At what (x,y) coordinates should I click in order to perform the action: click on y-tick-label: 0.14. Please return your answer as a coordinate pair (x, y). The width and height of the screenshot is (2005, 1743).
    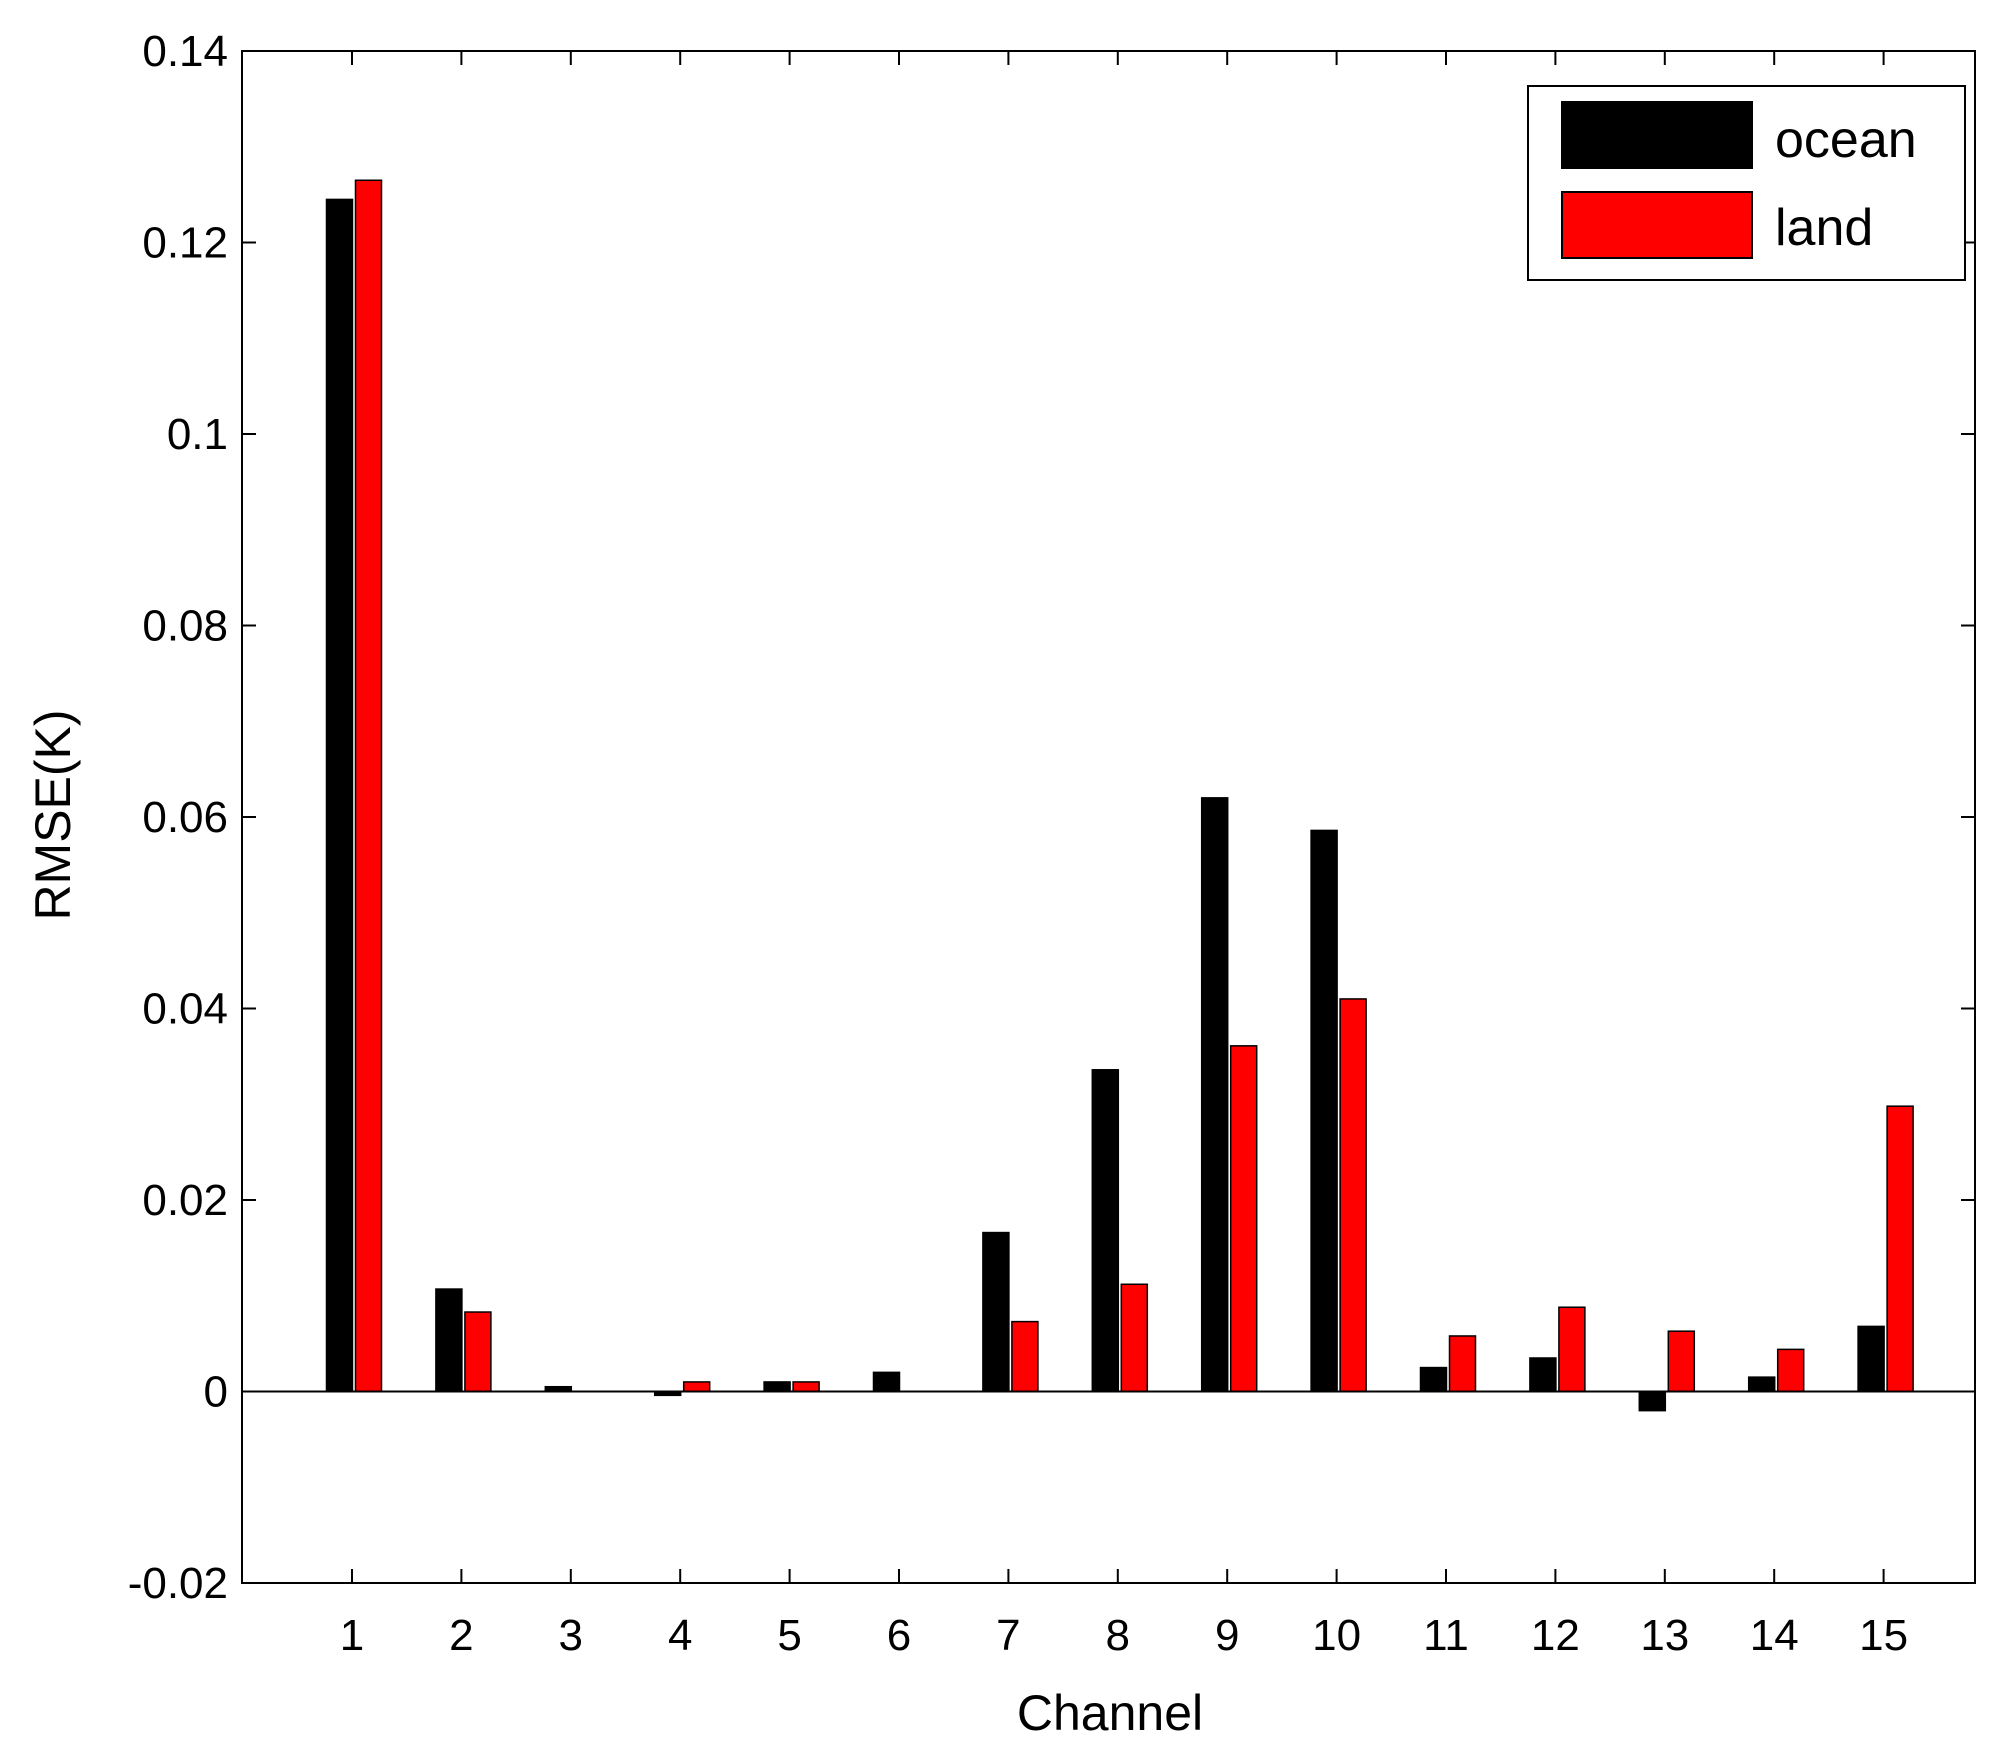
    Looking at the image, I should click on (185, 51).